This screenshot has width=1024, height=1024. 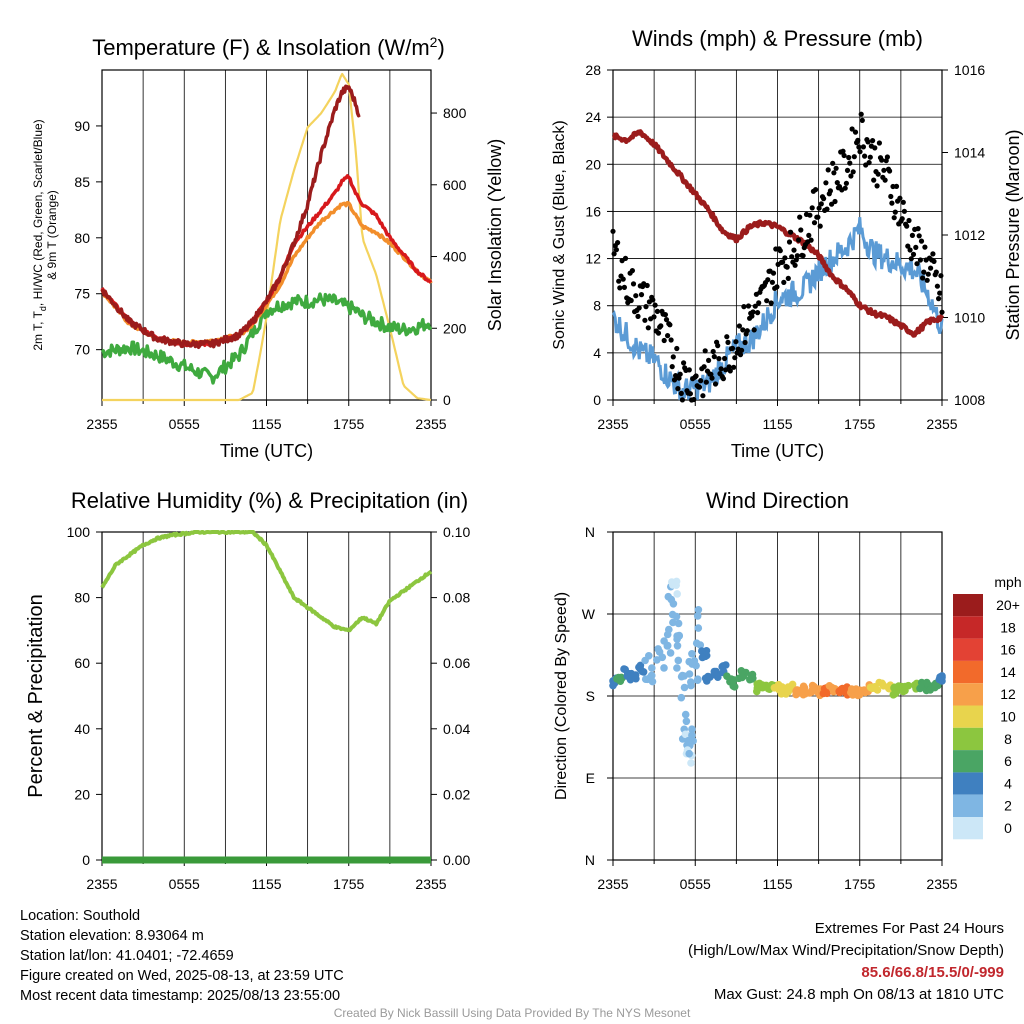 What do you see at coordinates (430, 884) in the screenshot?
I see `humidity-xtick-label: 2355` at bounding box center [430, 884].